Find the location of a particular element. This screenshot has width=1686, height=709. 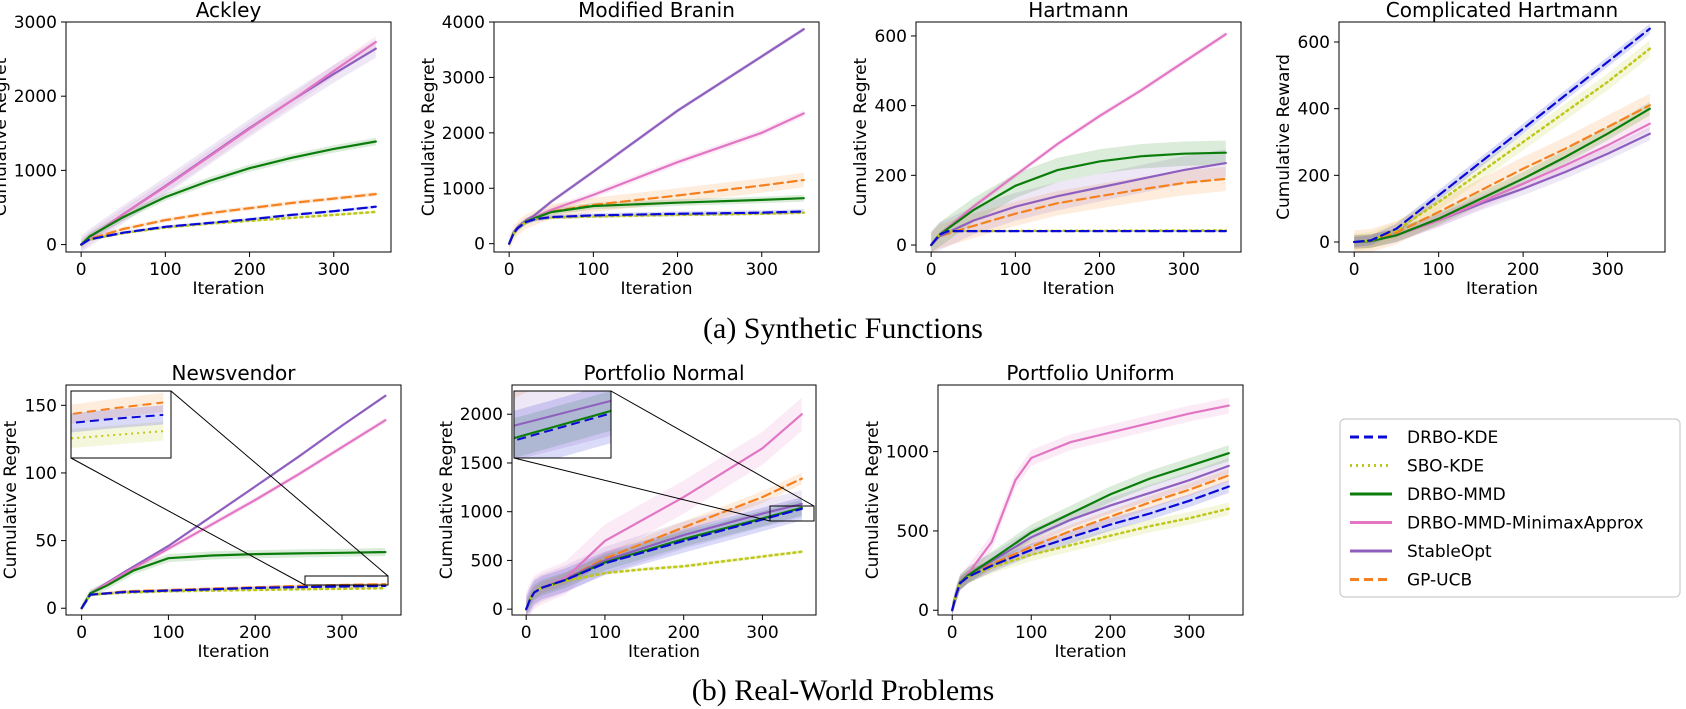

inset-line-drbo-mmd-minimaxapprox is located at coordinates (81, 286).